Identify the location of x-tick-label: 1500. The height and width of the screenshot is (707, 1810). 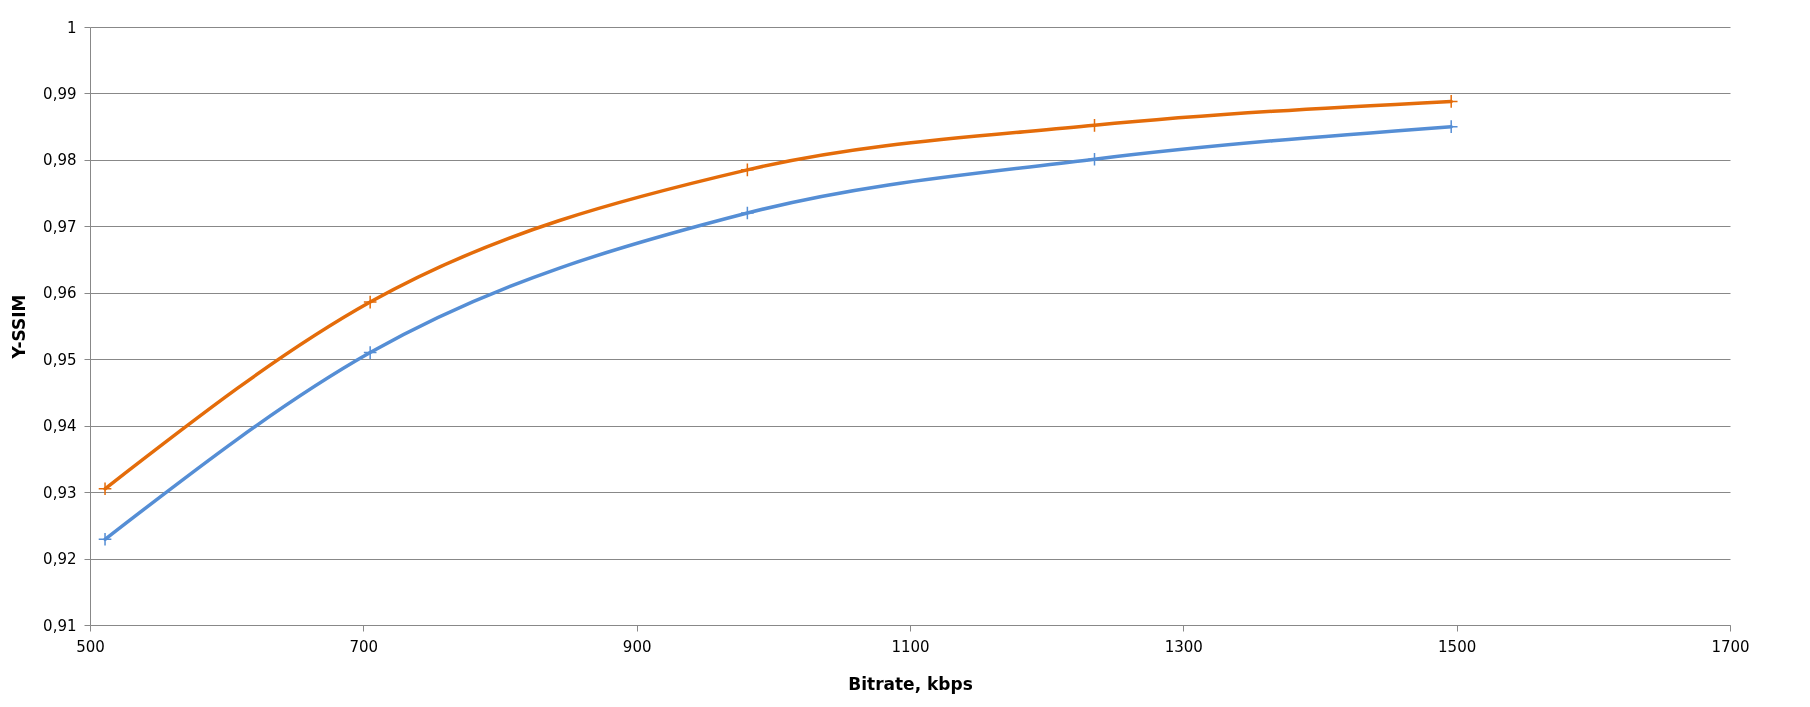
(1457, 646).